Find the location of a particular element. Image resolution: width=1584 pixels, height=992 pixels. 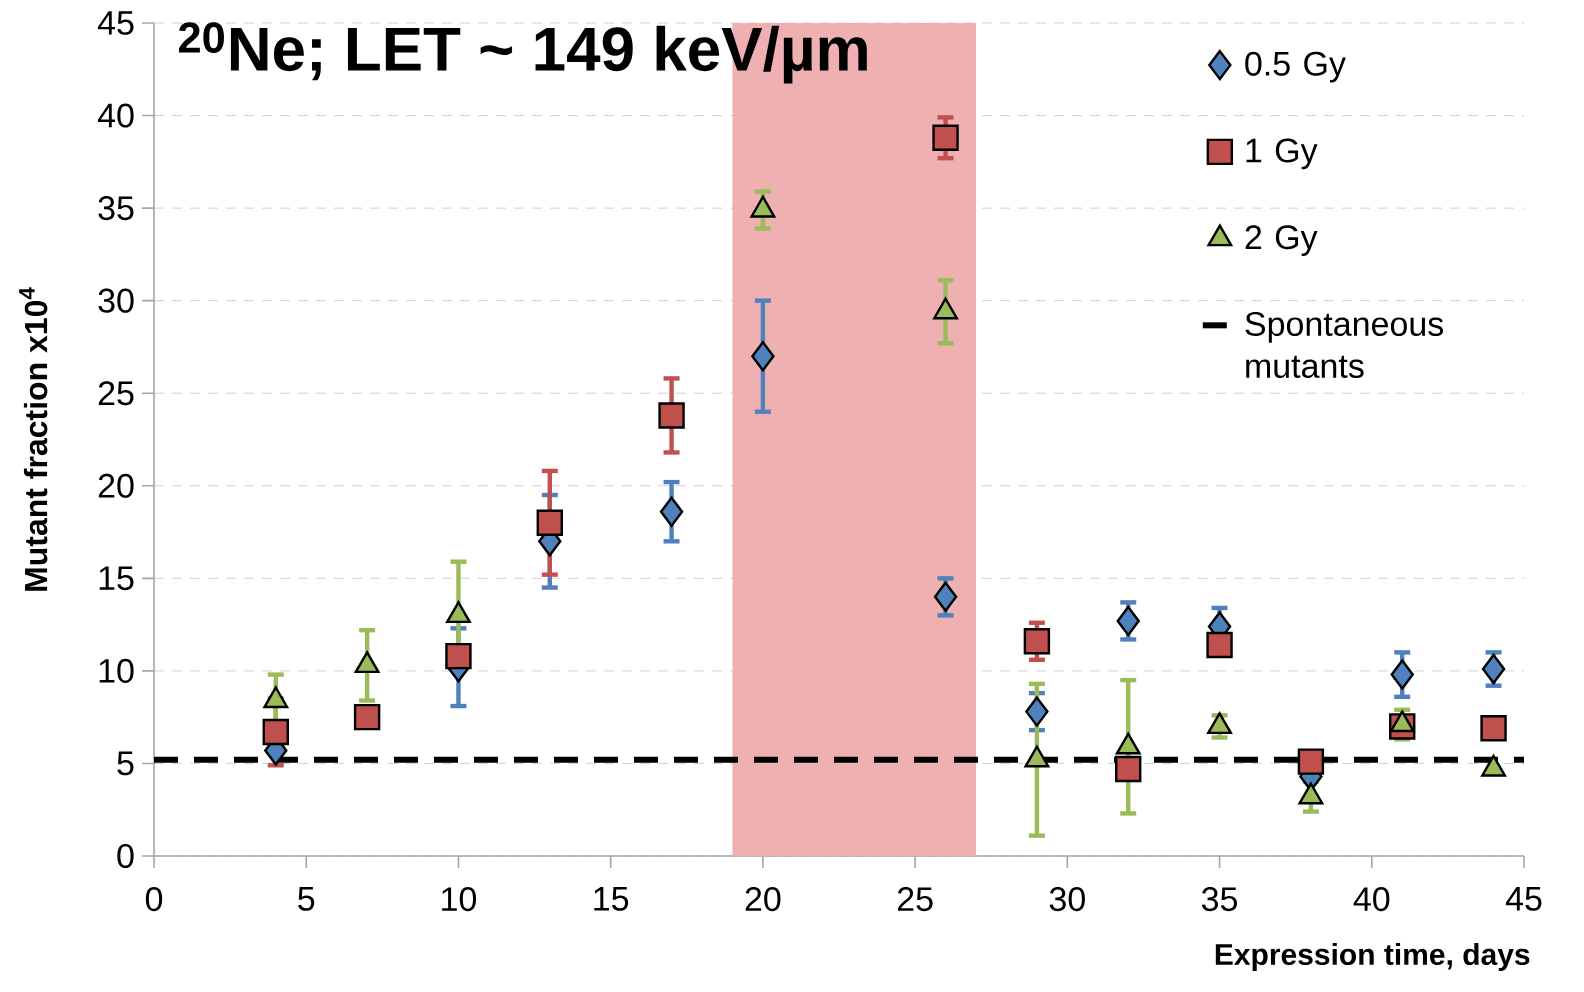

x-tick-label: 20 is located at coordinates (763, 899).